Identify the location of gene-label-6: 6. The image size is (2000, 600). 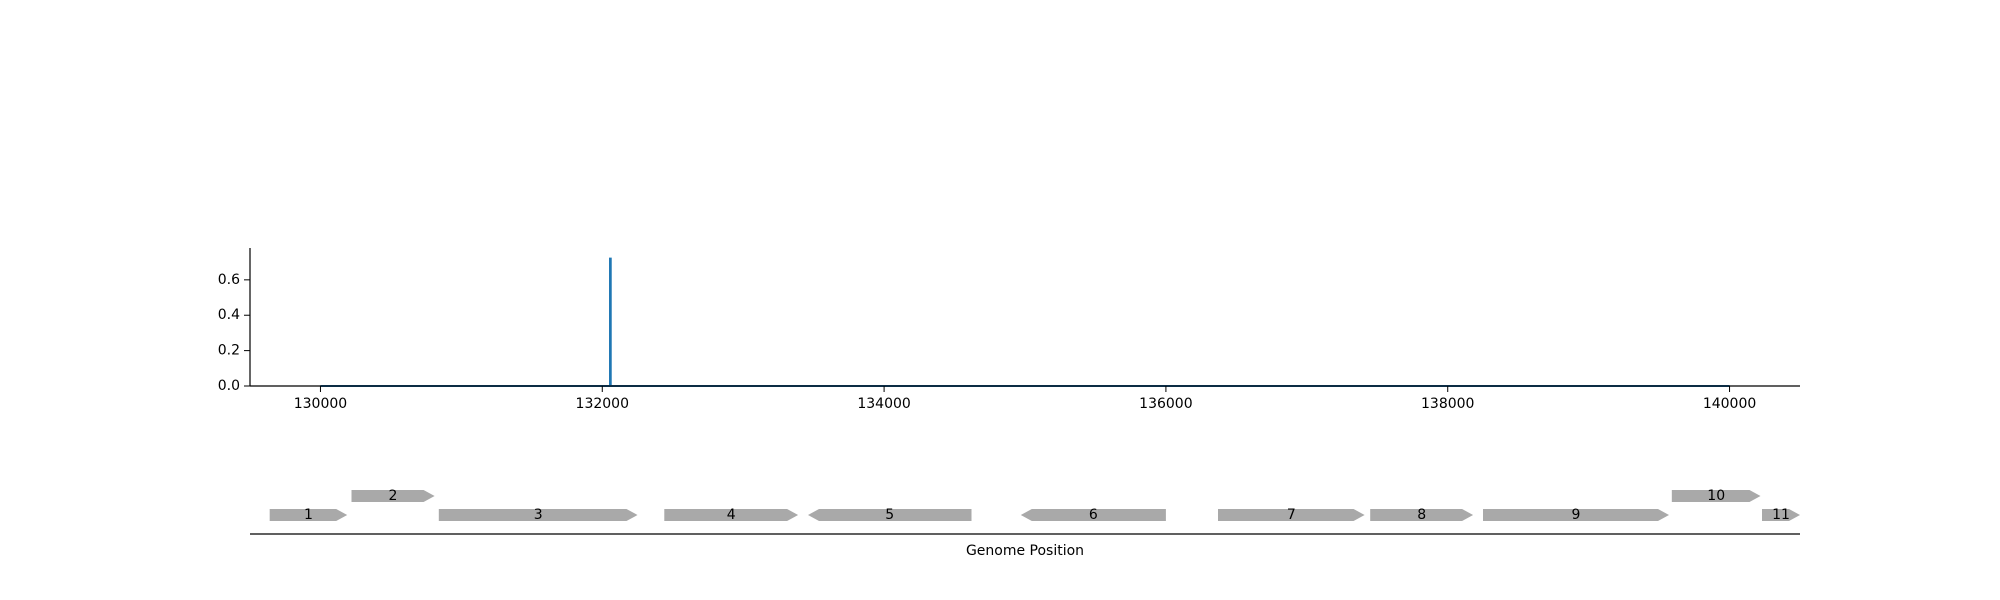
(1093, 515).